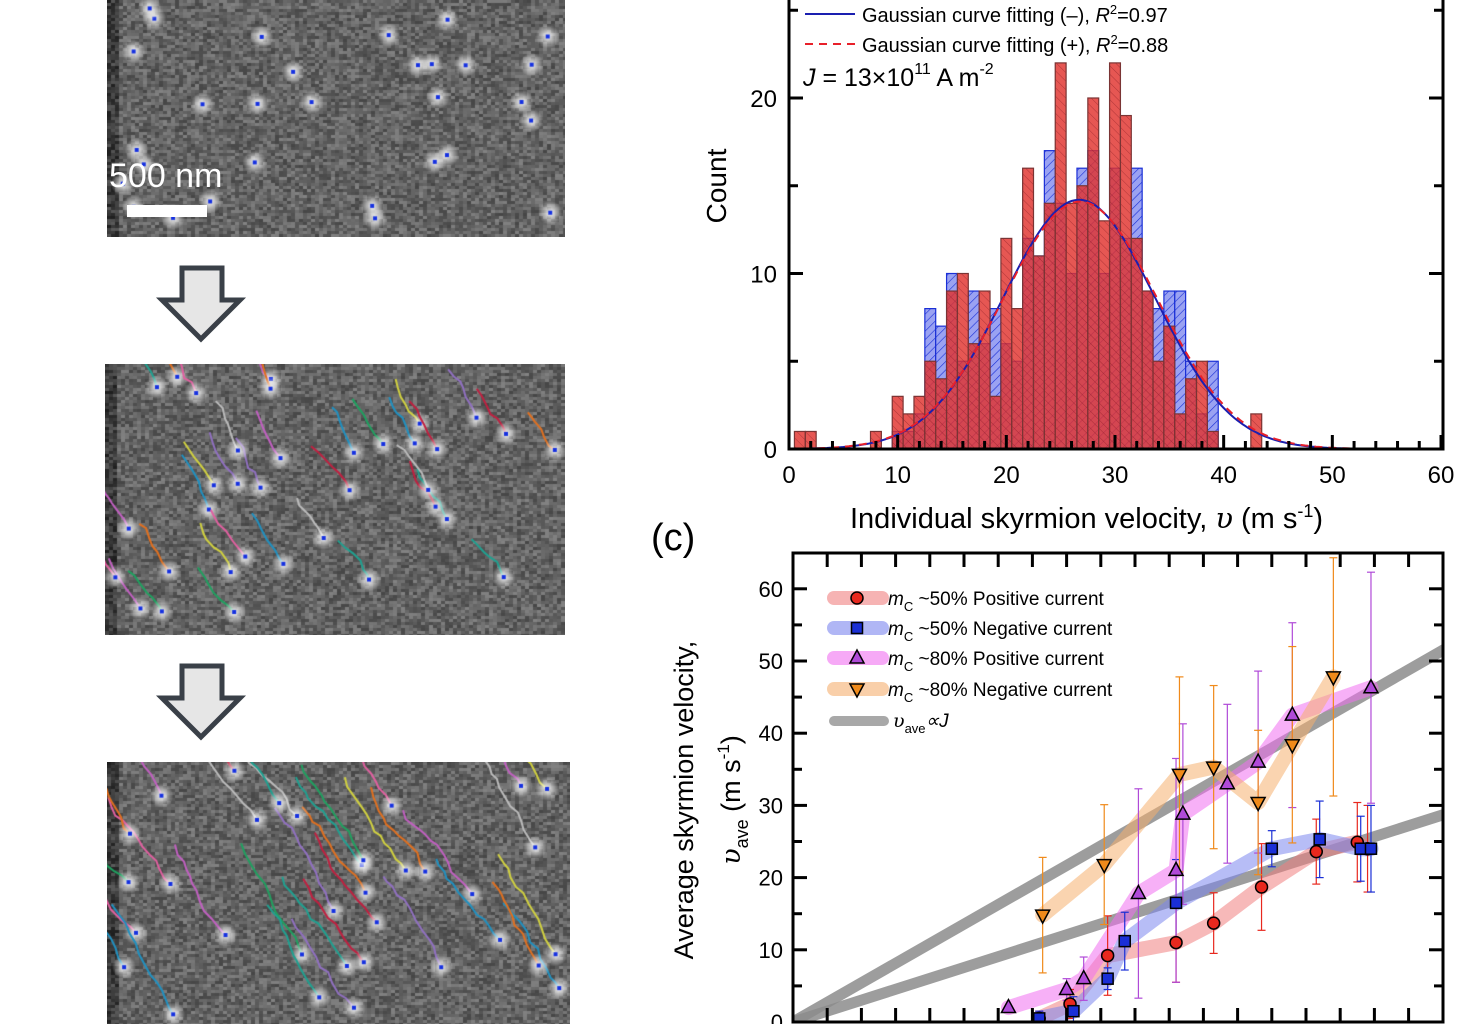 This screenshot has height=1024, width=1457. I want to click on y-tick-label: 40, so click(771, 733).